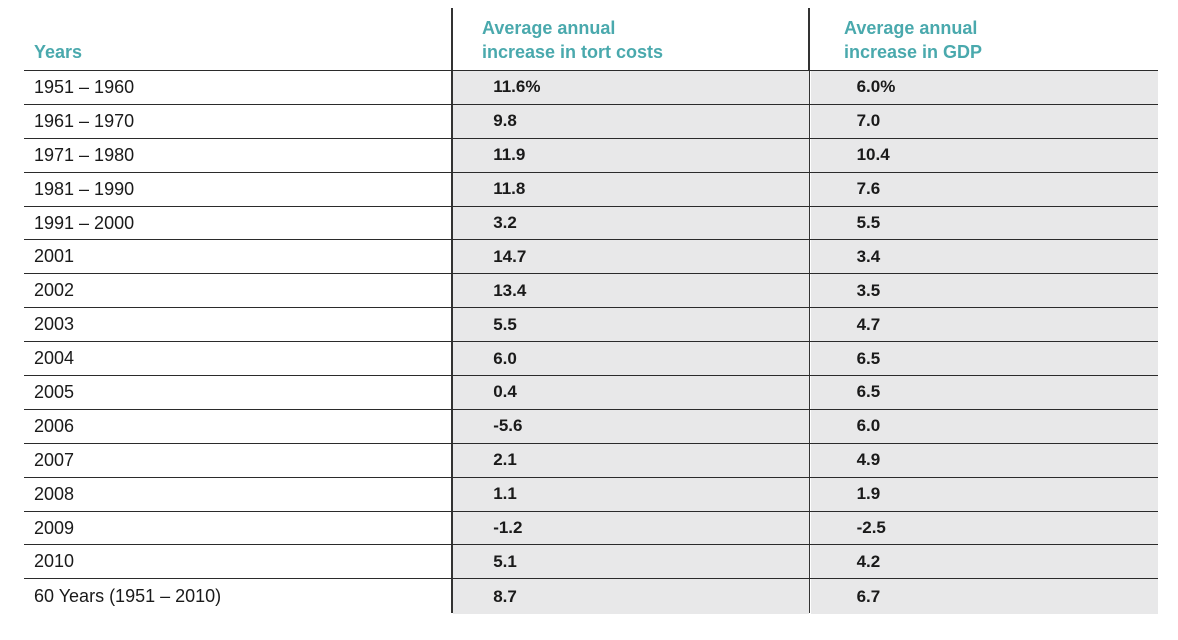 The height and width of the screenshot is (640, 1178). Describe the element at coordinates (631, 562) in the screenshot. I see `cell-tort-increase: 5.1` at that location.